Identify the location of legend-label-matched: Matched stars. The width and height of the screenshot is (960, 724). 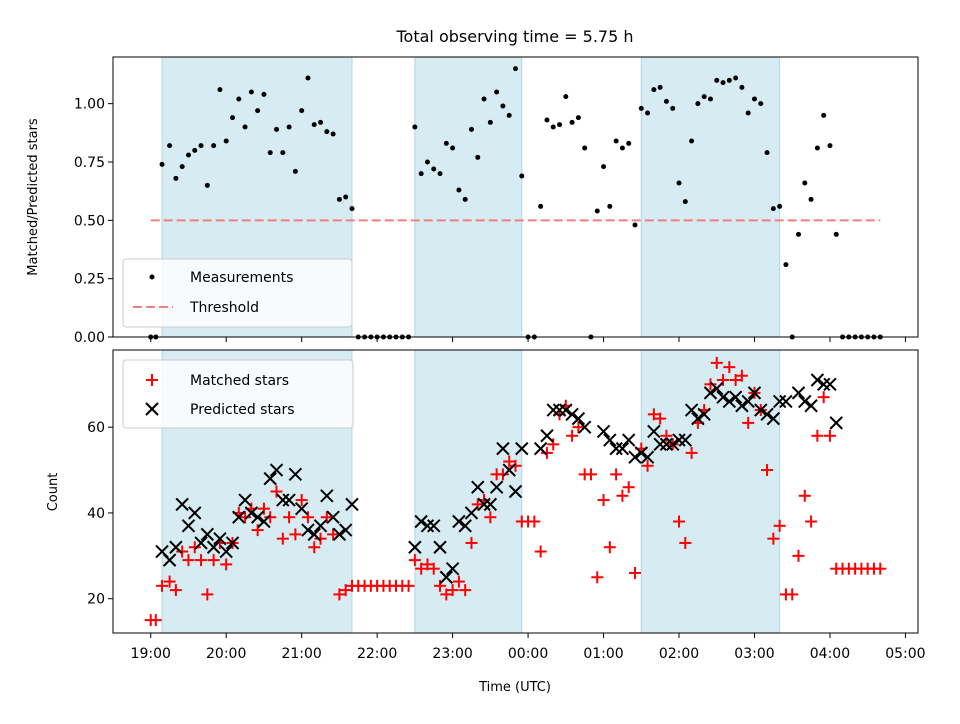
(239, 381).